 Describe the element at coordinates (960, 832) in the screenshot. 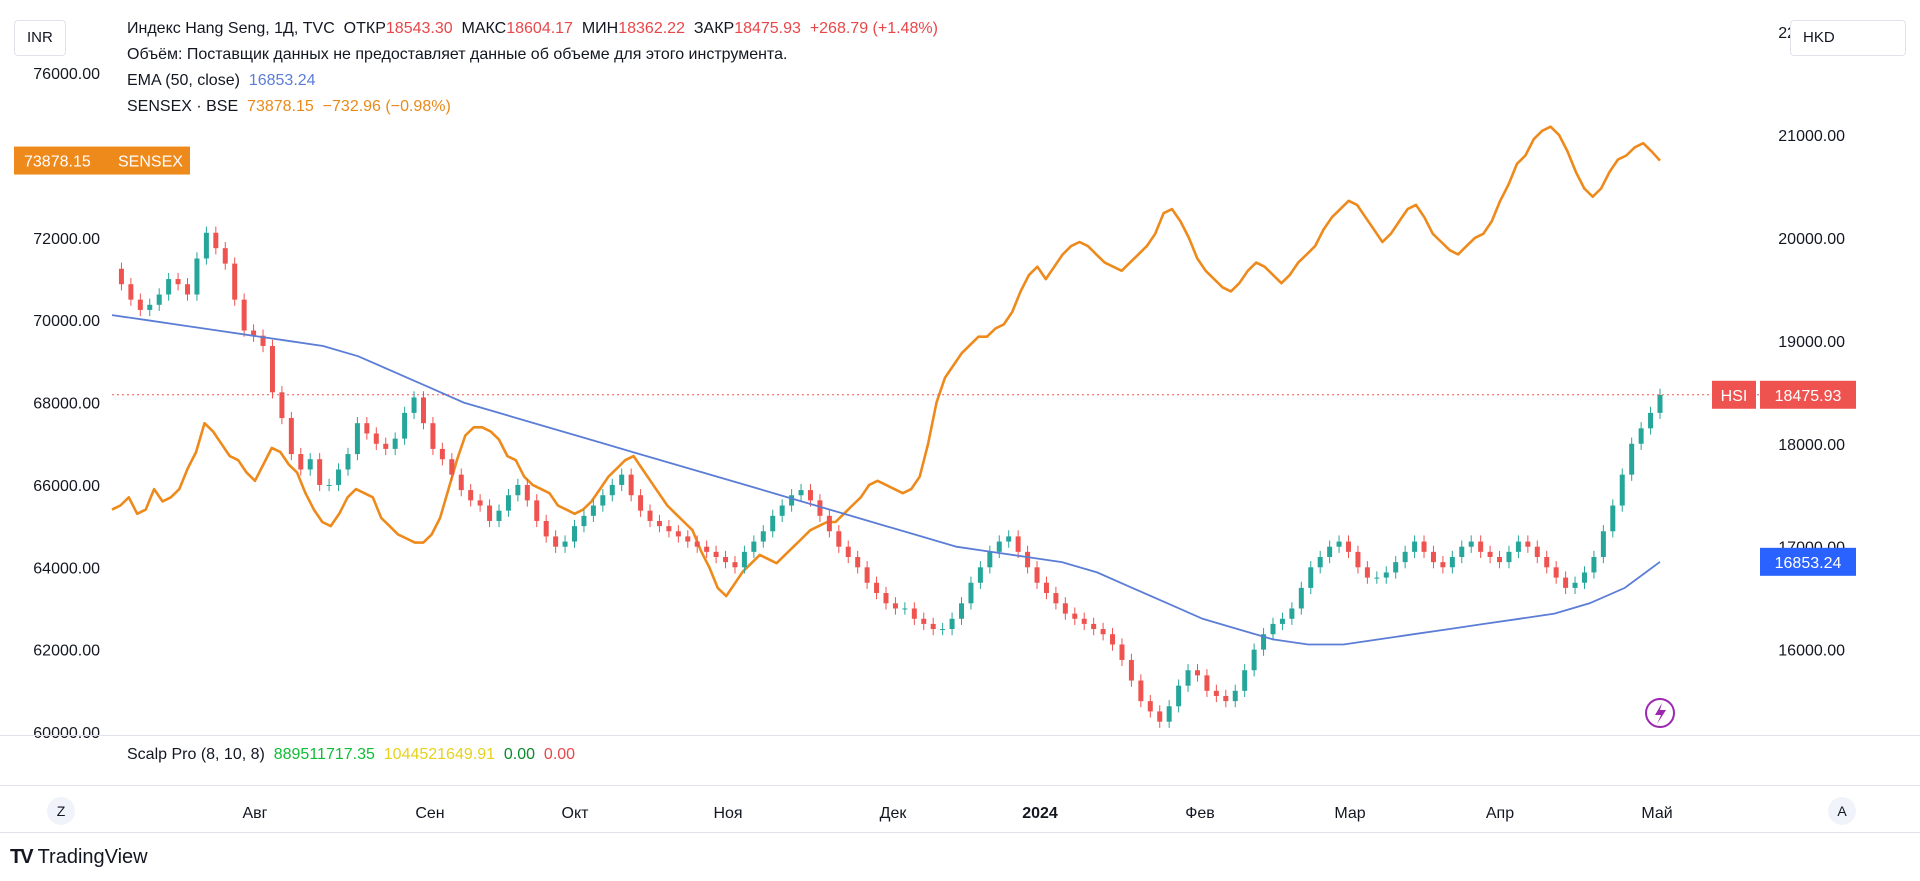

I see `bottom-separator` at that location.